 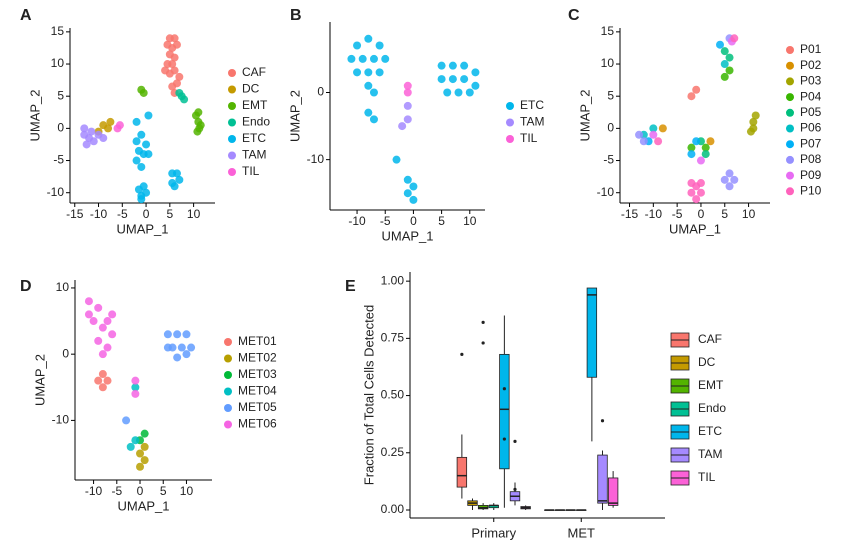 What do you see at coordinates (368, 395) in the screenshot?
I see `y-axis-label: Fraction of Total Cells Detected` at bounding box center [368, 395].